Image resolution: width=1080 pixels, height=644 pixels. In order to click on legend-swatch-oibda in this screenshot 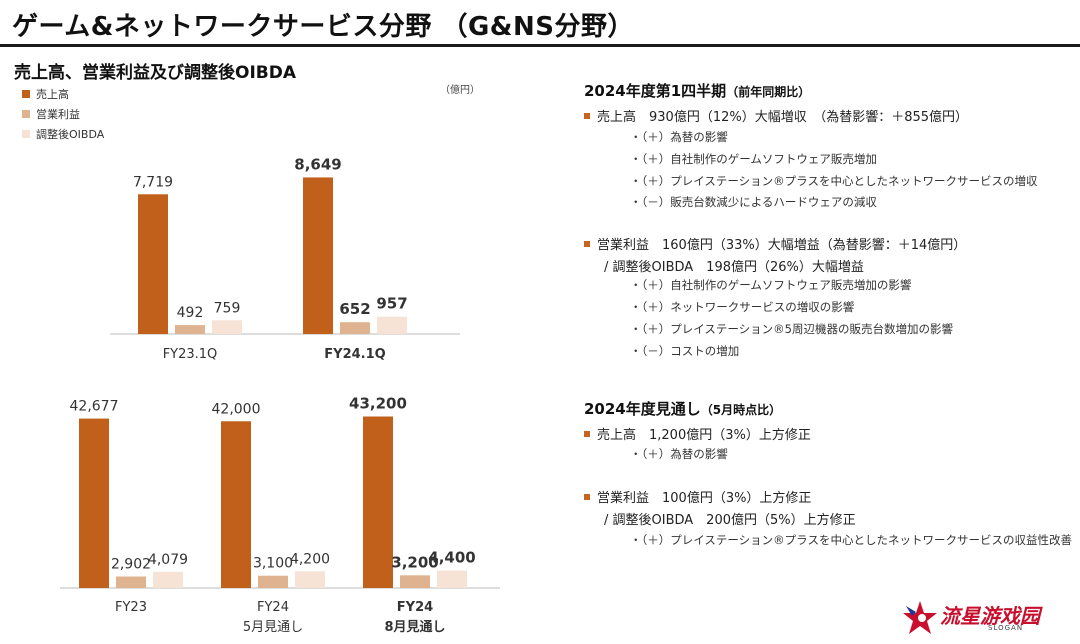, I will do `click(26, 134)`.